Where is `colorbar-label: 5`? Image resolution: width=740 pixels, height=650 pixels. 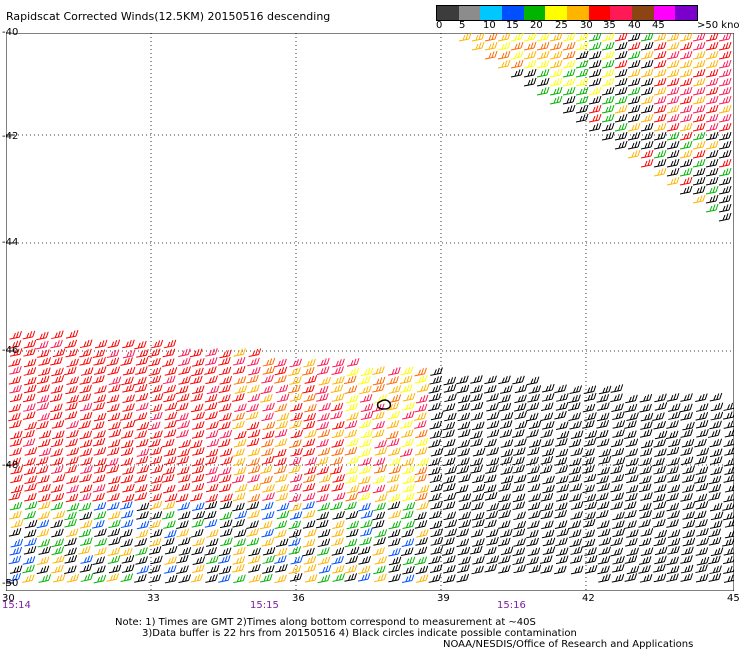
colorbar-label: 5 is located at coordinates (462, 25).